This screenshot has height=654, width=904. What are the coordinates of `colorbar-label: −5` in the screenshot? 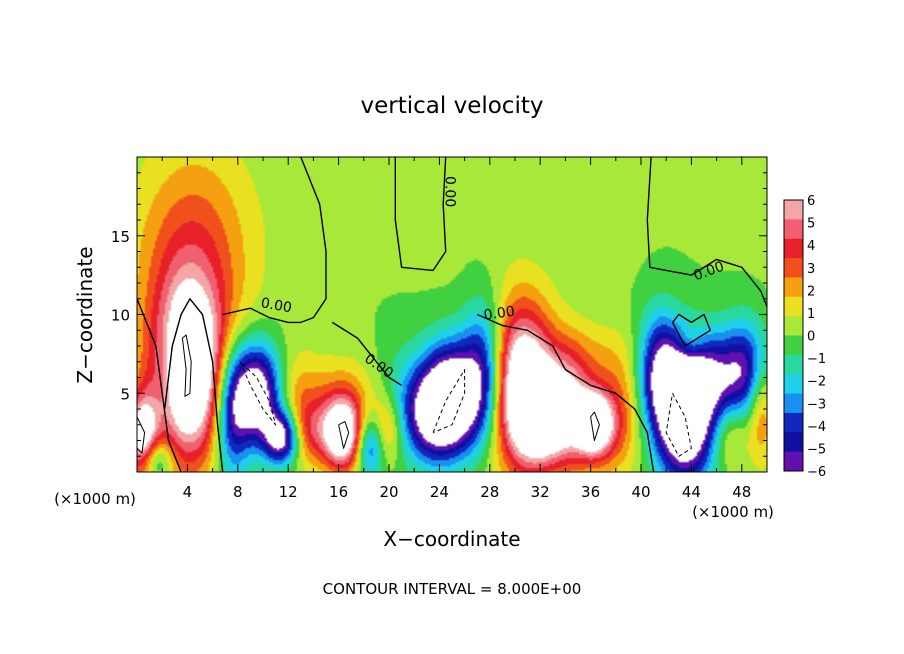 It's located at (816, 449).